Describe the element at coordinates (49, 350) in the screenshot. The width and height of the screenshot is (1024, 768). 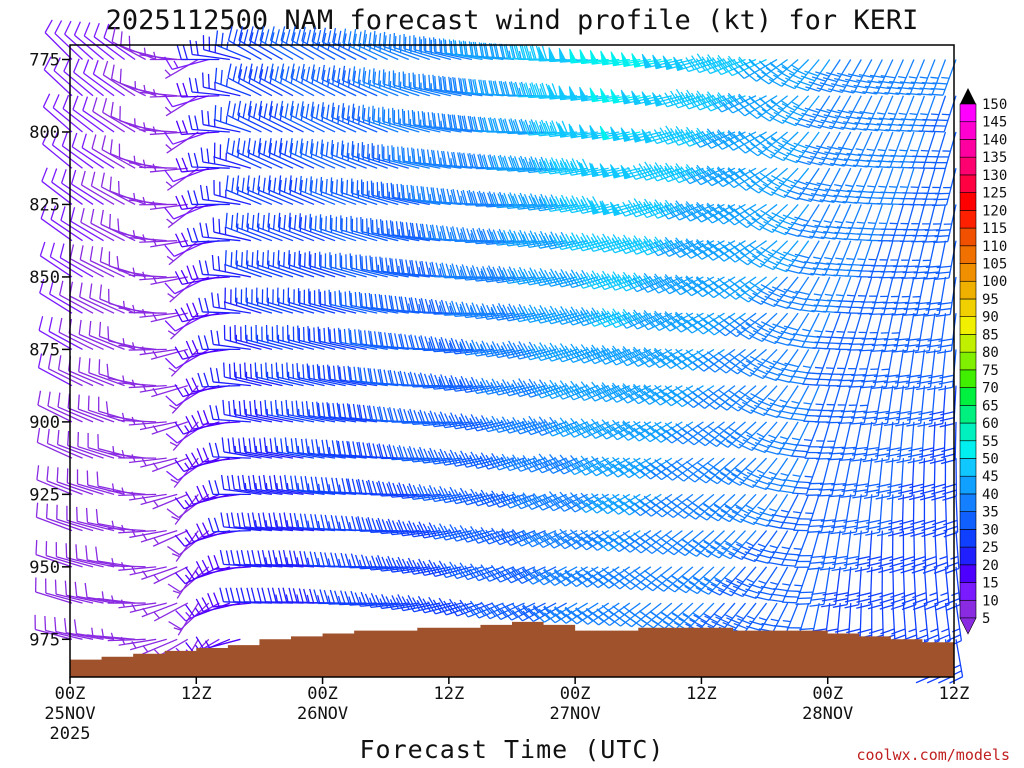
I see `y-axis-ticks: 775 800 825 850 875 900 925 950 975` at that location.